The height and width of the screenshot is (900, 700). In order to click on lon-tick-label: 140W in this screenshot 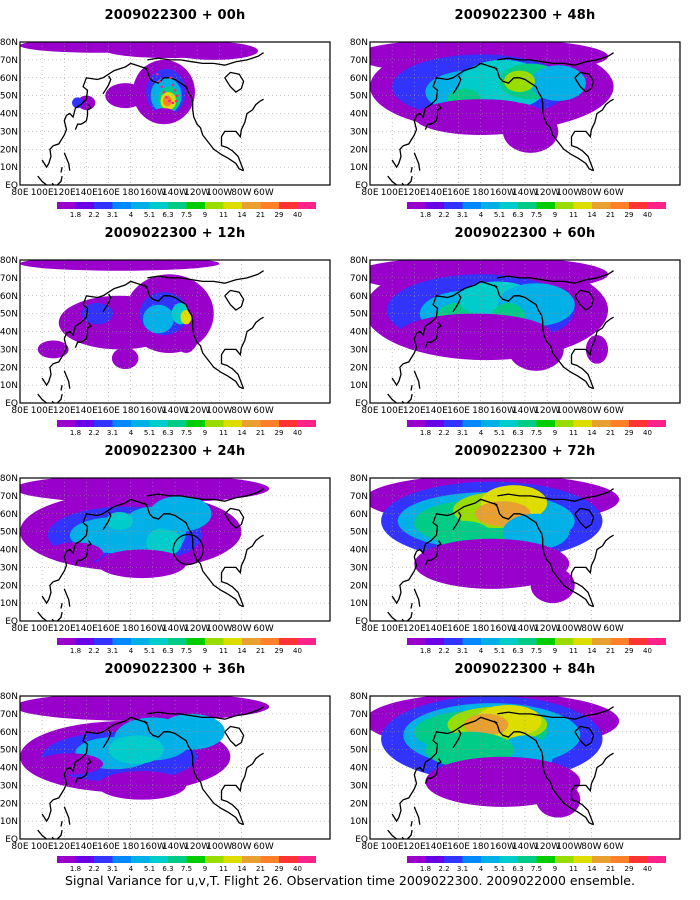, I will do `click(175, 411)`.